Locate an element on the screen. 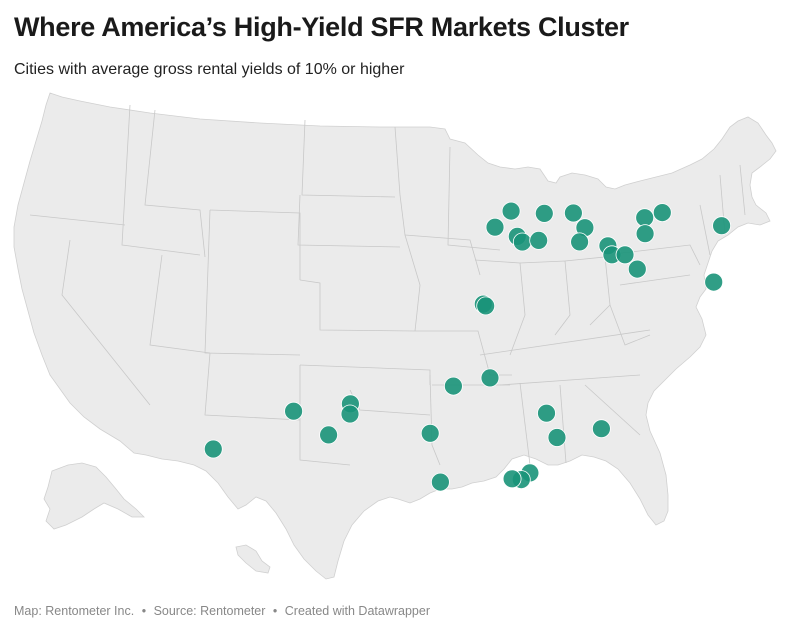 This screenshot has height=635, width=800. hawaii-shape is located at coordinates (253, 559).